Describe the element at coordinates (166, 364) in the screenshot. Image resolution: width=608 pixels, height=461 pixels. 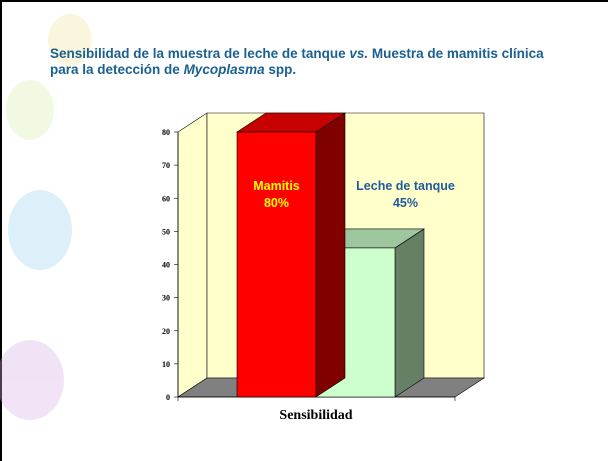
I see `y-tick-label: 10` at that location.